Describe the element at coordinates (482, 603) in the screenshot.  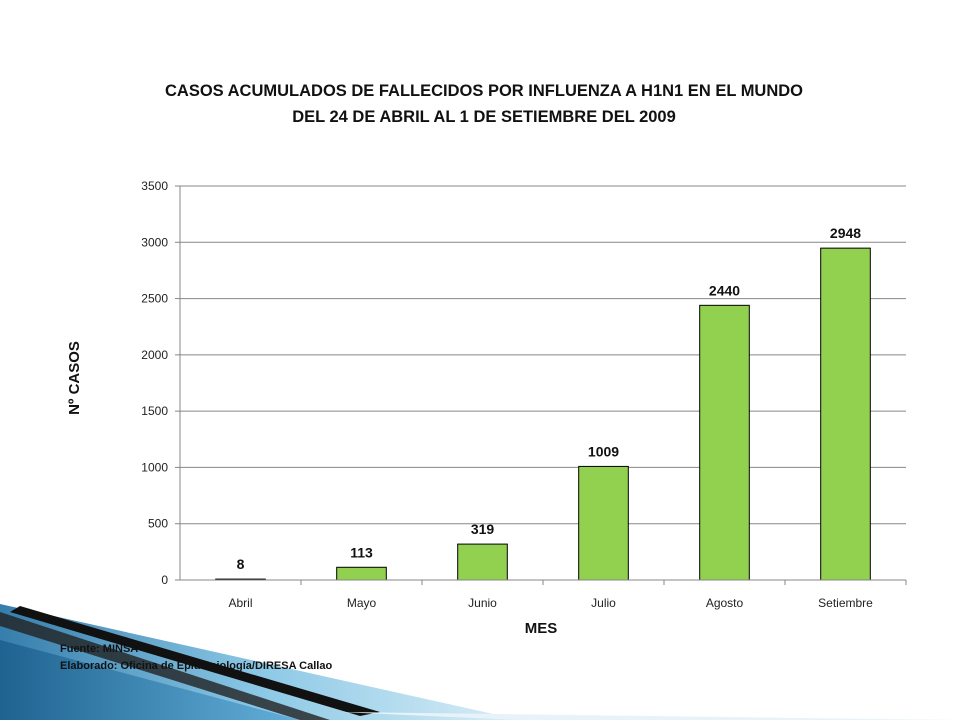
I see `x-category-label: Junio` at that location.